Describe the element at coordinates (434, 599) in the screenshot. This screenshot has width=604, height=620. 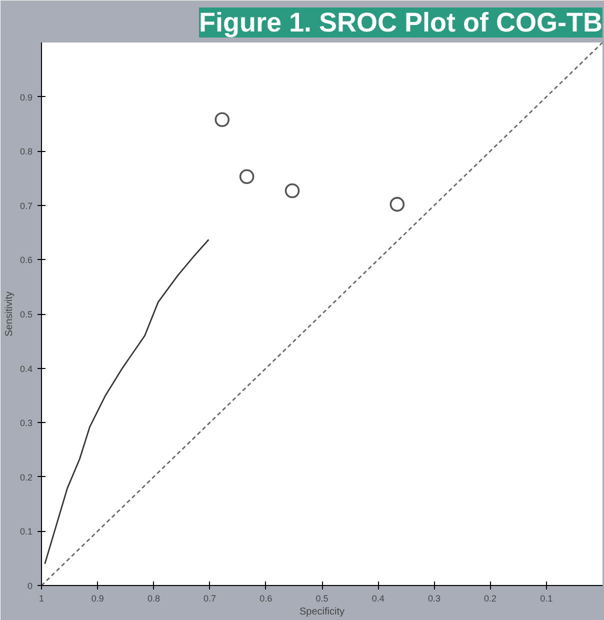
I see `x-tick-label: 0.3` at that location.